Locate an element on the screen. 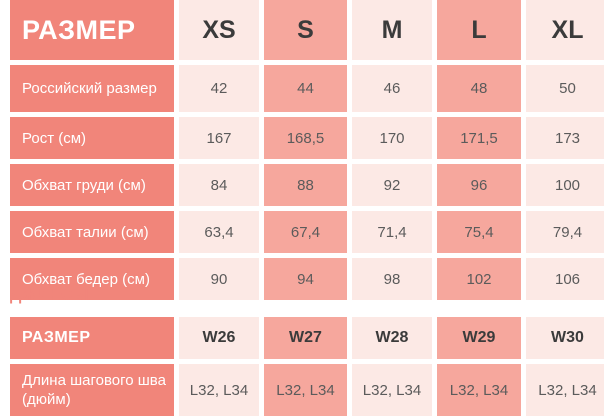  row-label-waist: Обхват талии (см) is located at coordinates (92, 232).